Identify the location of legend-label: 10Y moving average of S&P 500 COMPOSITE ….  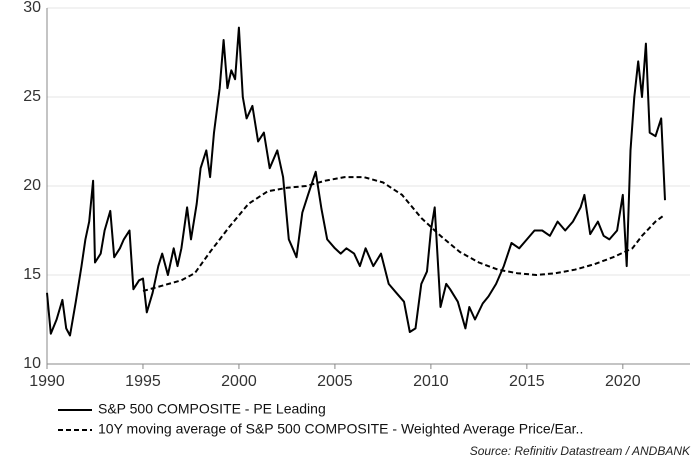
(340, 429).